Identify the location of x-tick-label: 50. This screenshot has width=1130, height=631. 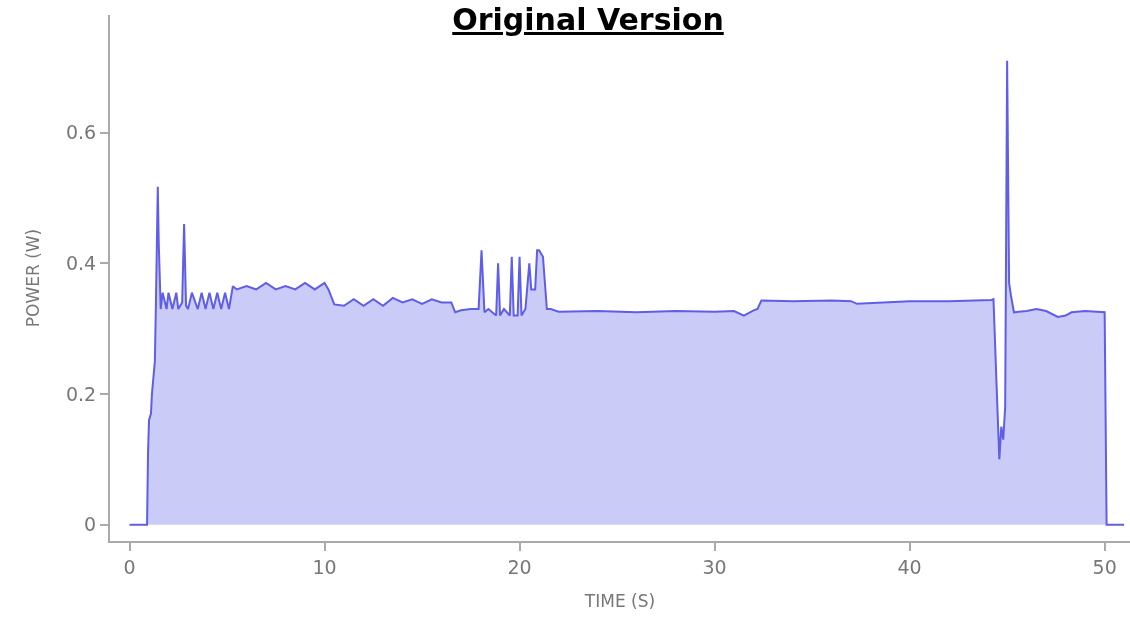
(1104, 566).